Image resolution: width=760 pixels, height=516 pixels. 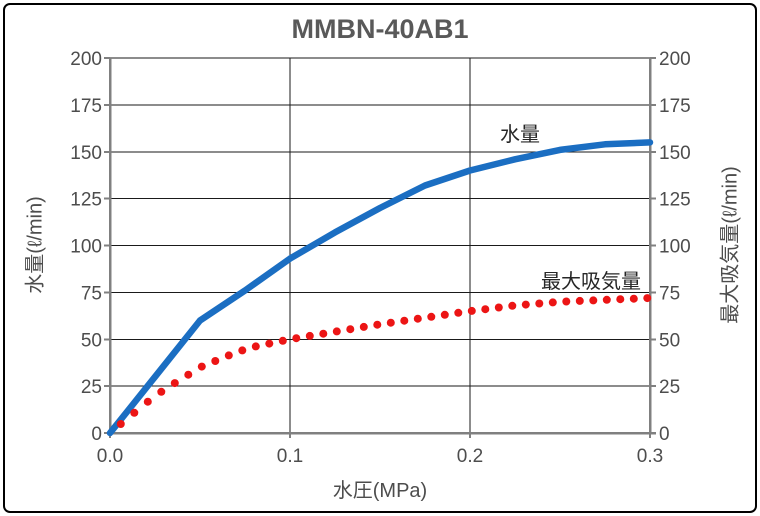 What do you see at coordinates (35, 245) in the screenshot?
I see `left-y-axis-title: 水量(ℓ/min)` at bounding box center [35, 245].